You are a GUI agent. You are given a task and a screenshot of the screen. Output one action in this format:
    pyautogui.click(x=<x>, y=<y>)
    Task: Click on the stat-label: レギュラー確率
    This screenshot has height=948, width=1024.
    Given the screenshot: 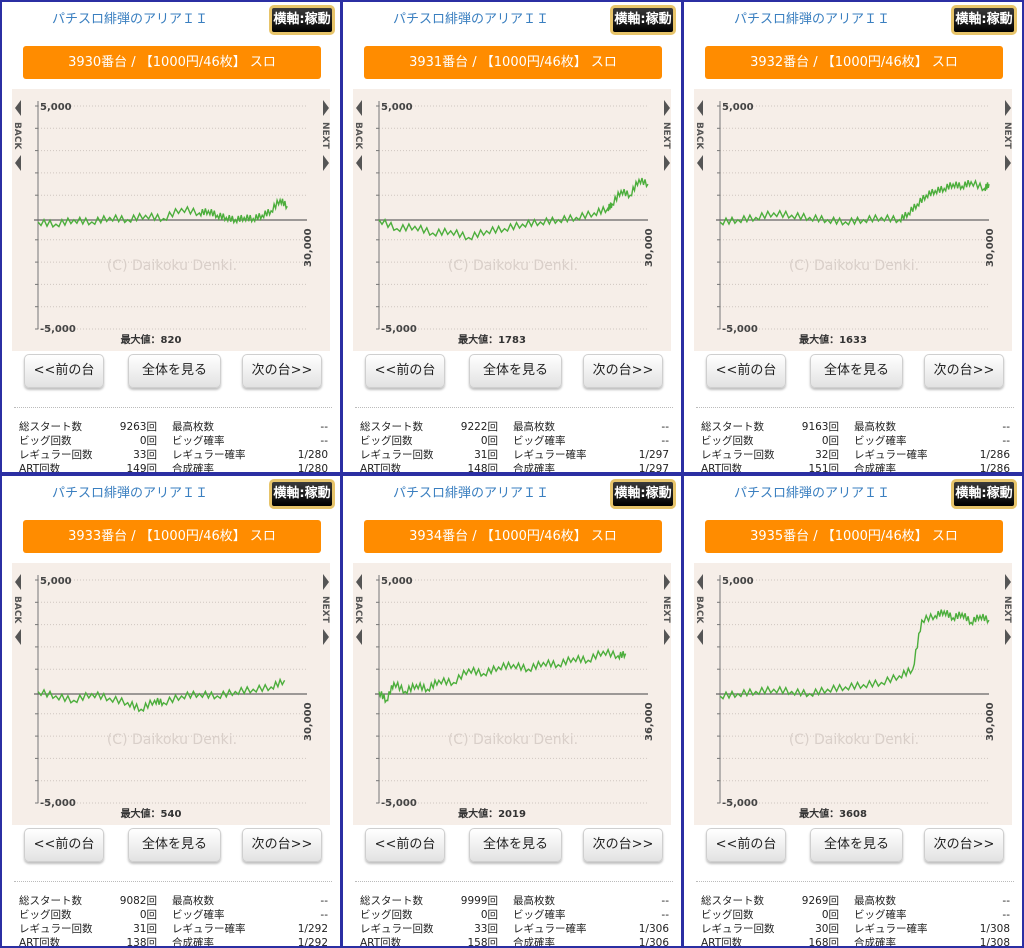 What is the action you would take?
    pyautogui.click(x=209, y=929)
    